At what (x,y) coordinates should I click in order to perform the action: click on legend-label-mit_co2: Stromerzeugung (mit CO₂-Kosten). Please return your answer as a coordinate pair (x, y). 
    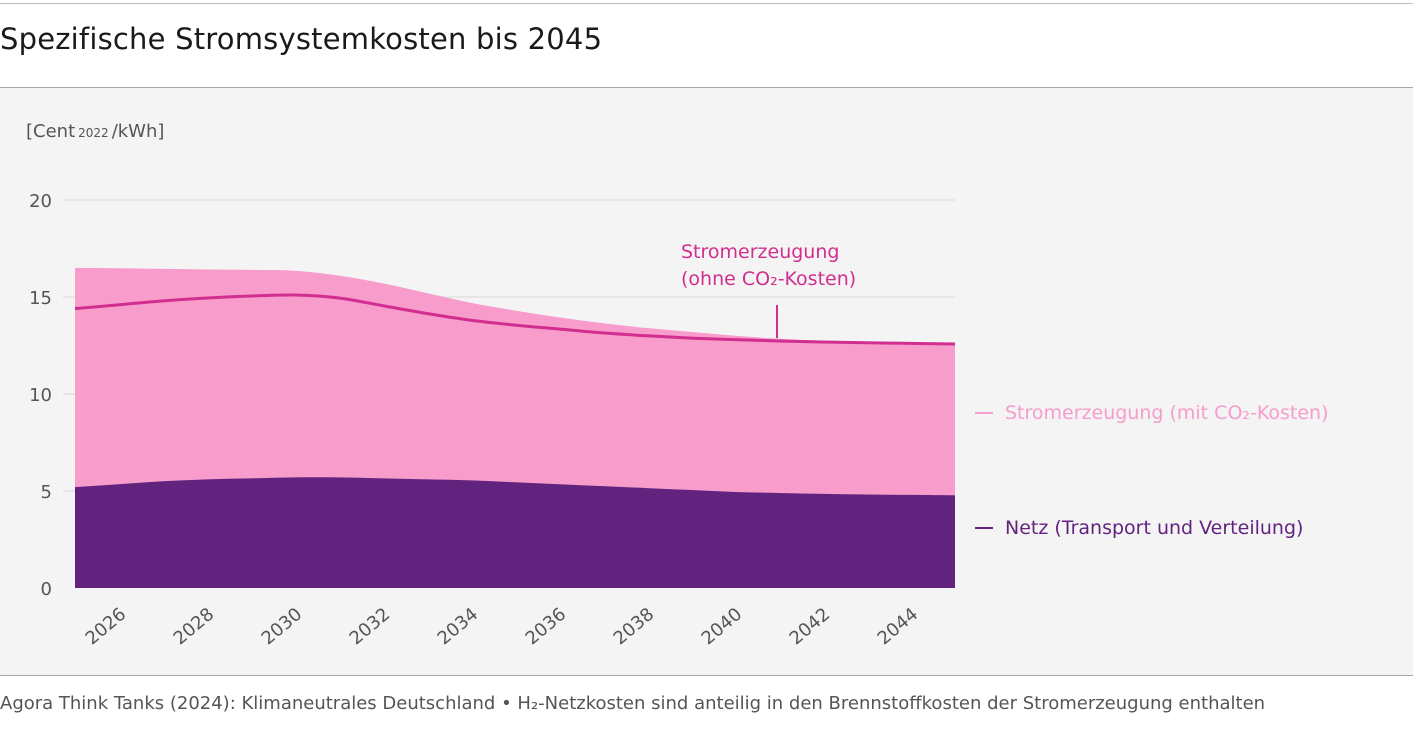
    Looking at the image, I should click on (1167, 413).